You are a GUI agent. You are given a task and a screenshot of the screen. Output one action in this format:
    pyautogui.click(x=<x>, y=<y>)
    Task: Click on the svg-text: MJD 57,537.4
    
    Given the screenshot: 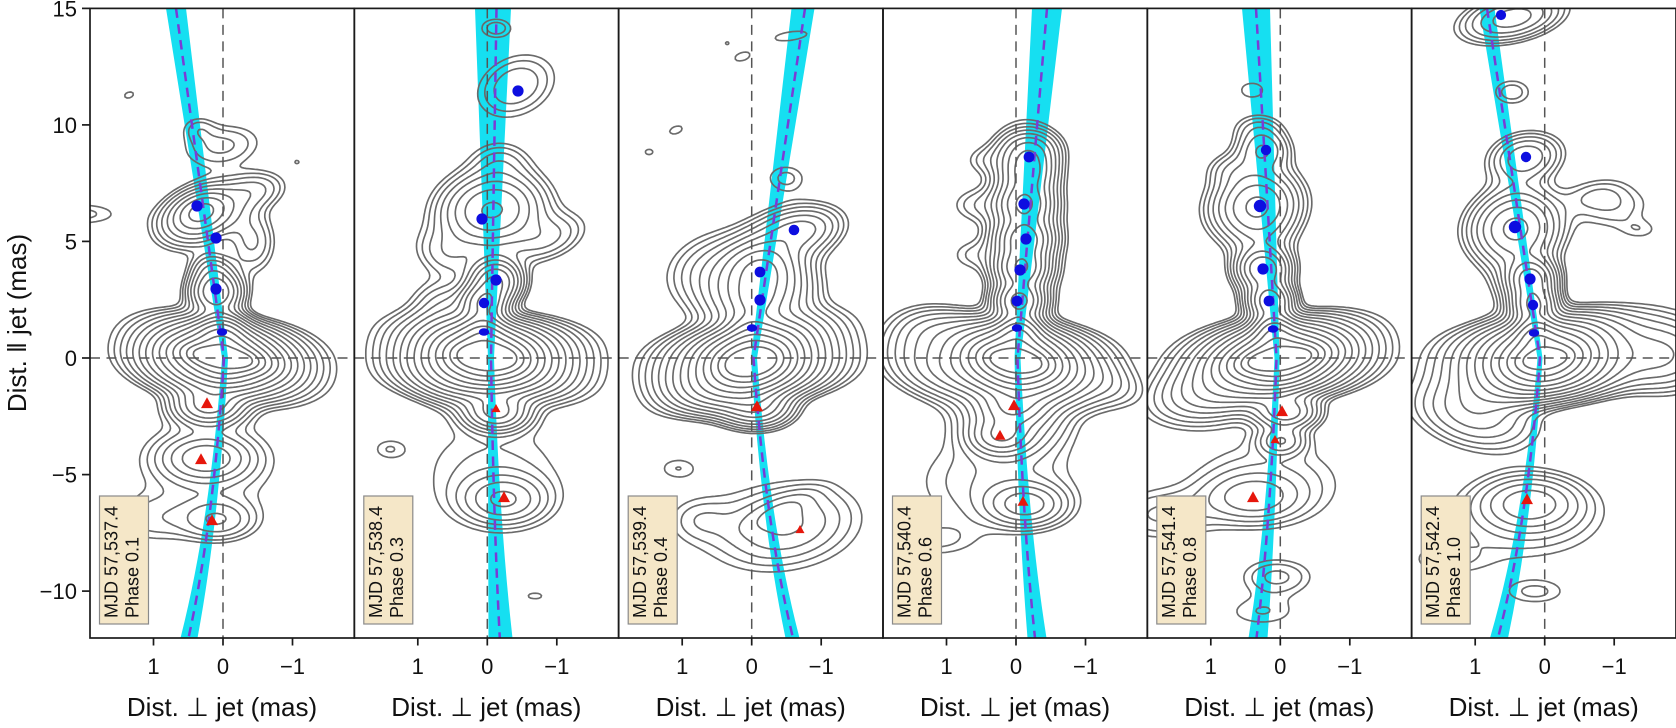 What is the action you would take?
    pyautogui.click(x=112, y=562)
    